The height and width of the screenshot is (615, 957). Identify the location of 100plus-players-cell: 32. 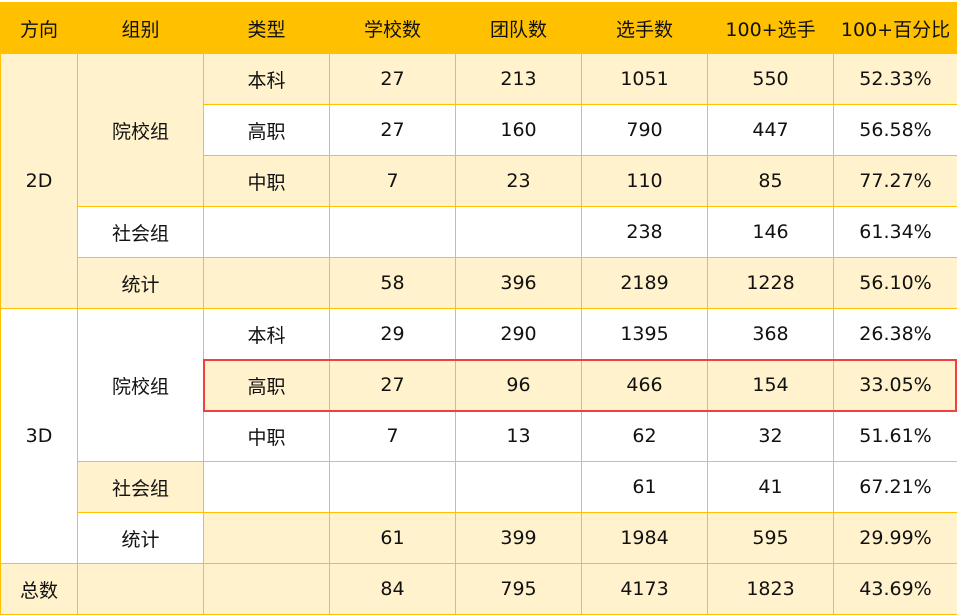
(771, 436).